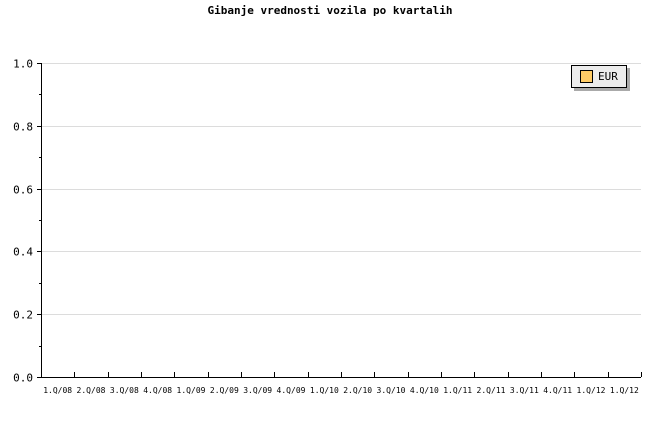  Describe the element at coordinates (23, 315) in the screenshot. I see `y-tick-label: 0.2` at that location.